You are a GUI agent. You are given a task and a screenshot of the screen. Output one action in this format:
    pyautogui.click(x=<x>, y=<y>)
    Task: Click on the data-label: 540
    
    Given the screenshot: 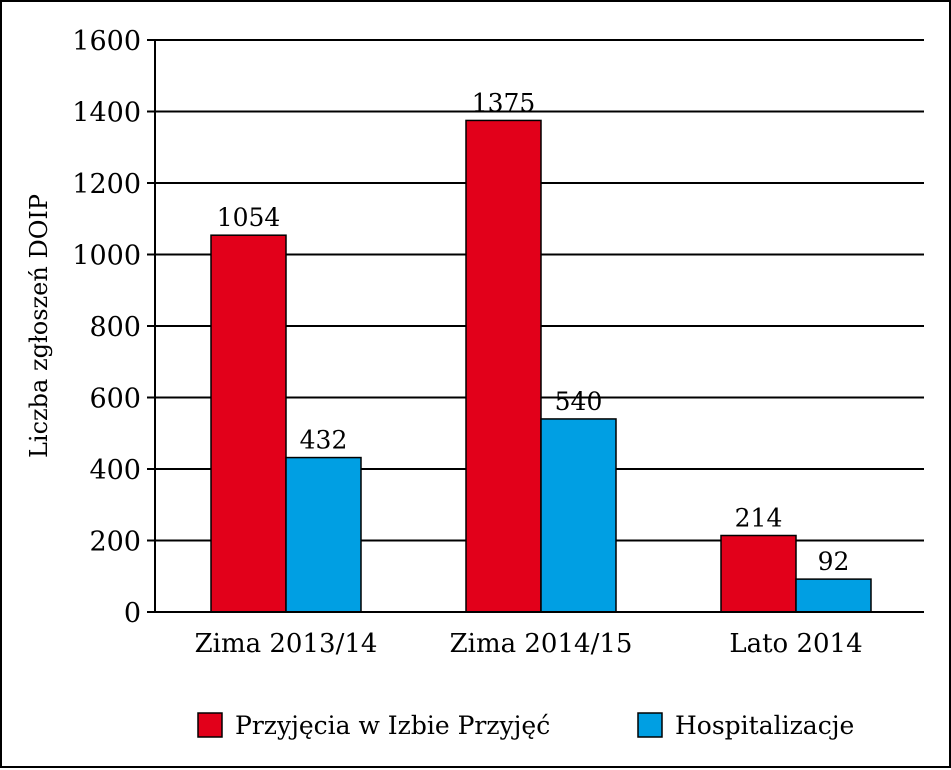 What is the action you would take?
    pyautogui.click(x=579, y=401)
    